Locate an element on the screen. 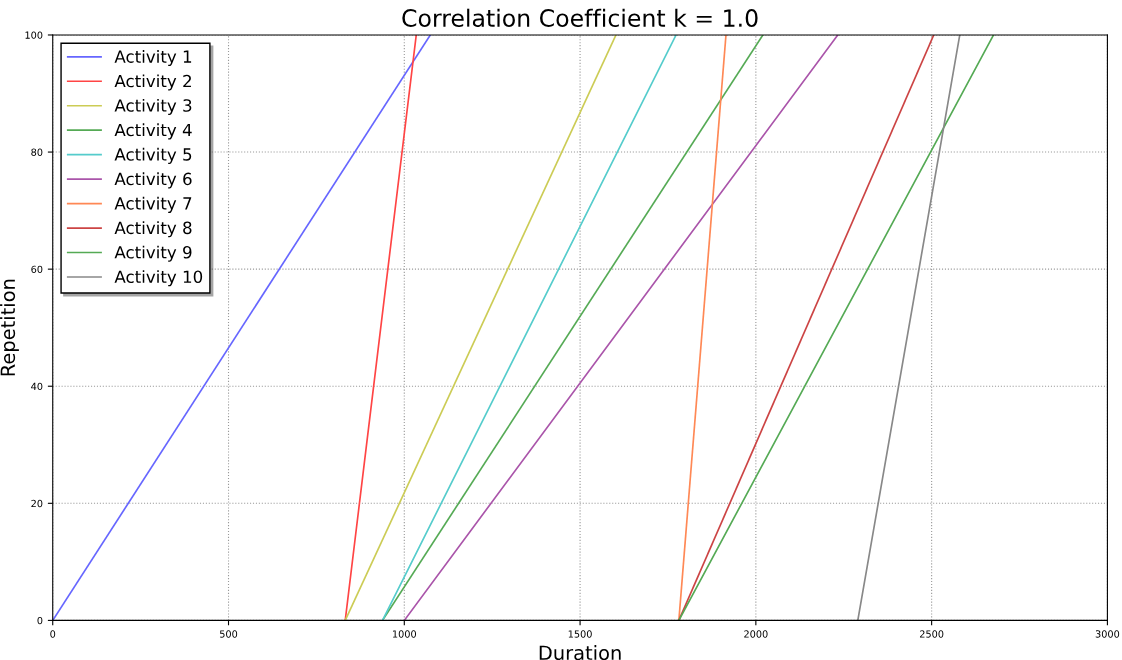  legend-label: Activity 10 is located at coordinates (158, 278).